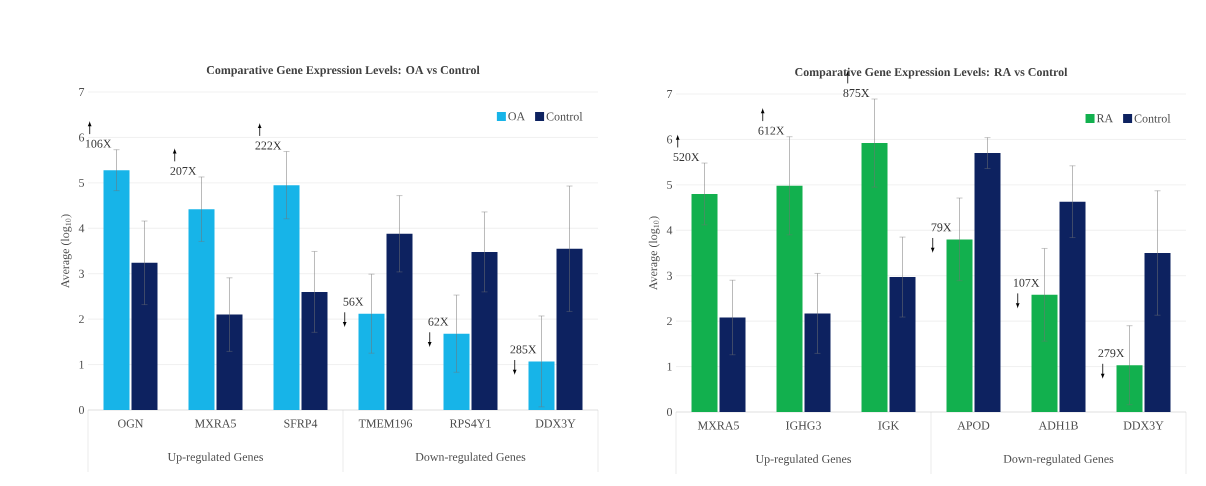 This screenshot has height=486, width=1206. Describe the element at coordinates (856, 93) in the screenshot. I see `annotation: 875X` at that location.